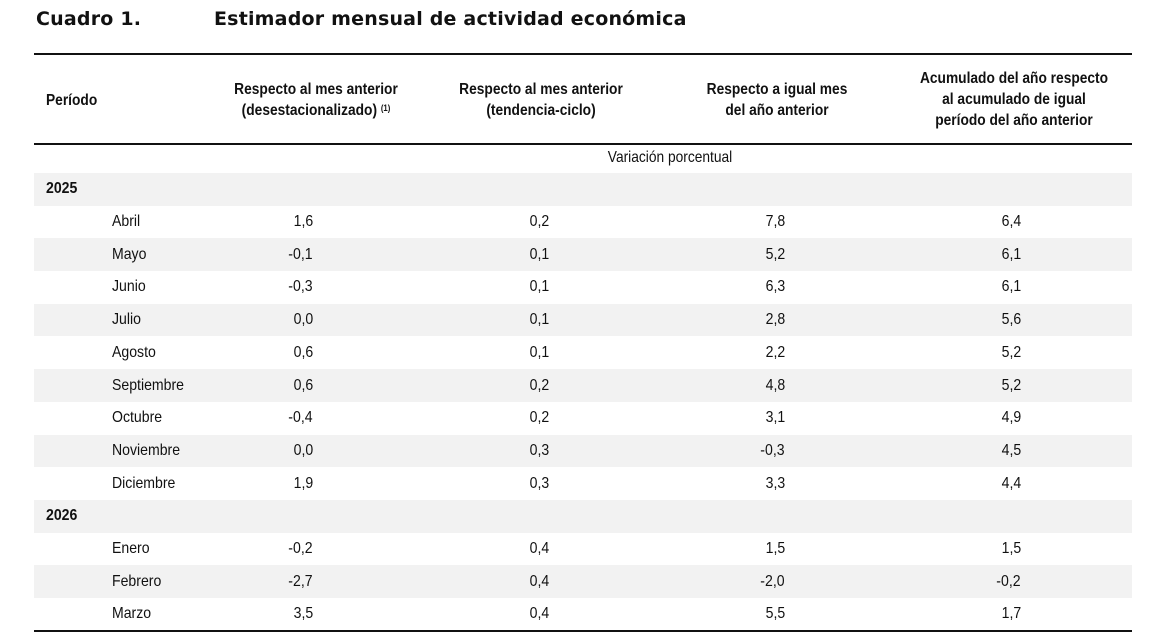 The height and width of the screenshot is (640, 1161). What do you see at coordinates (300, 254) in the screenshot?
I see `value-cell-col1: -0,1` at bounding box center [300, 254].